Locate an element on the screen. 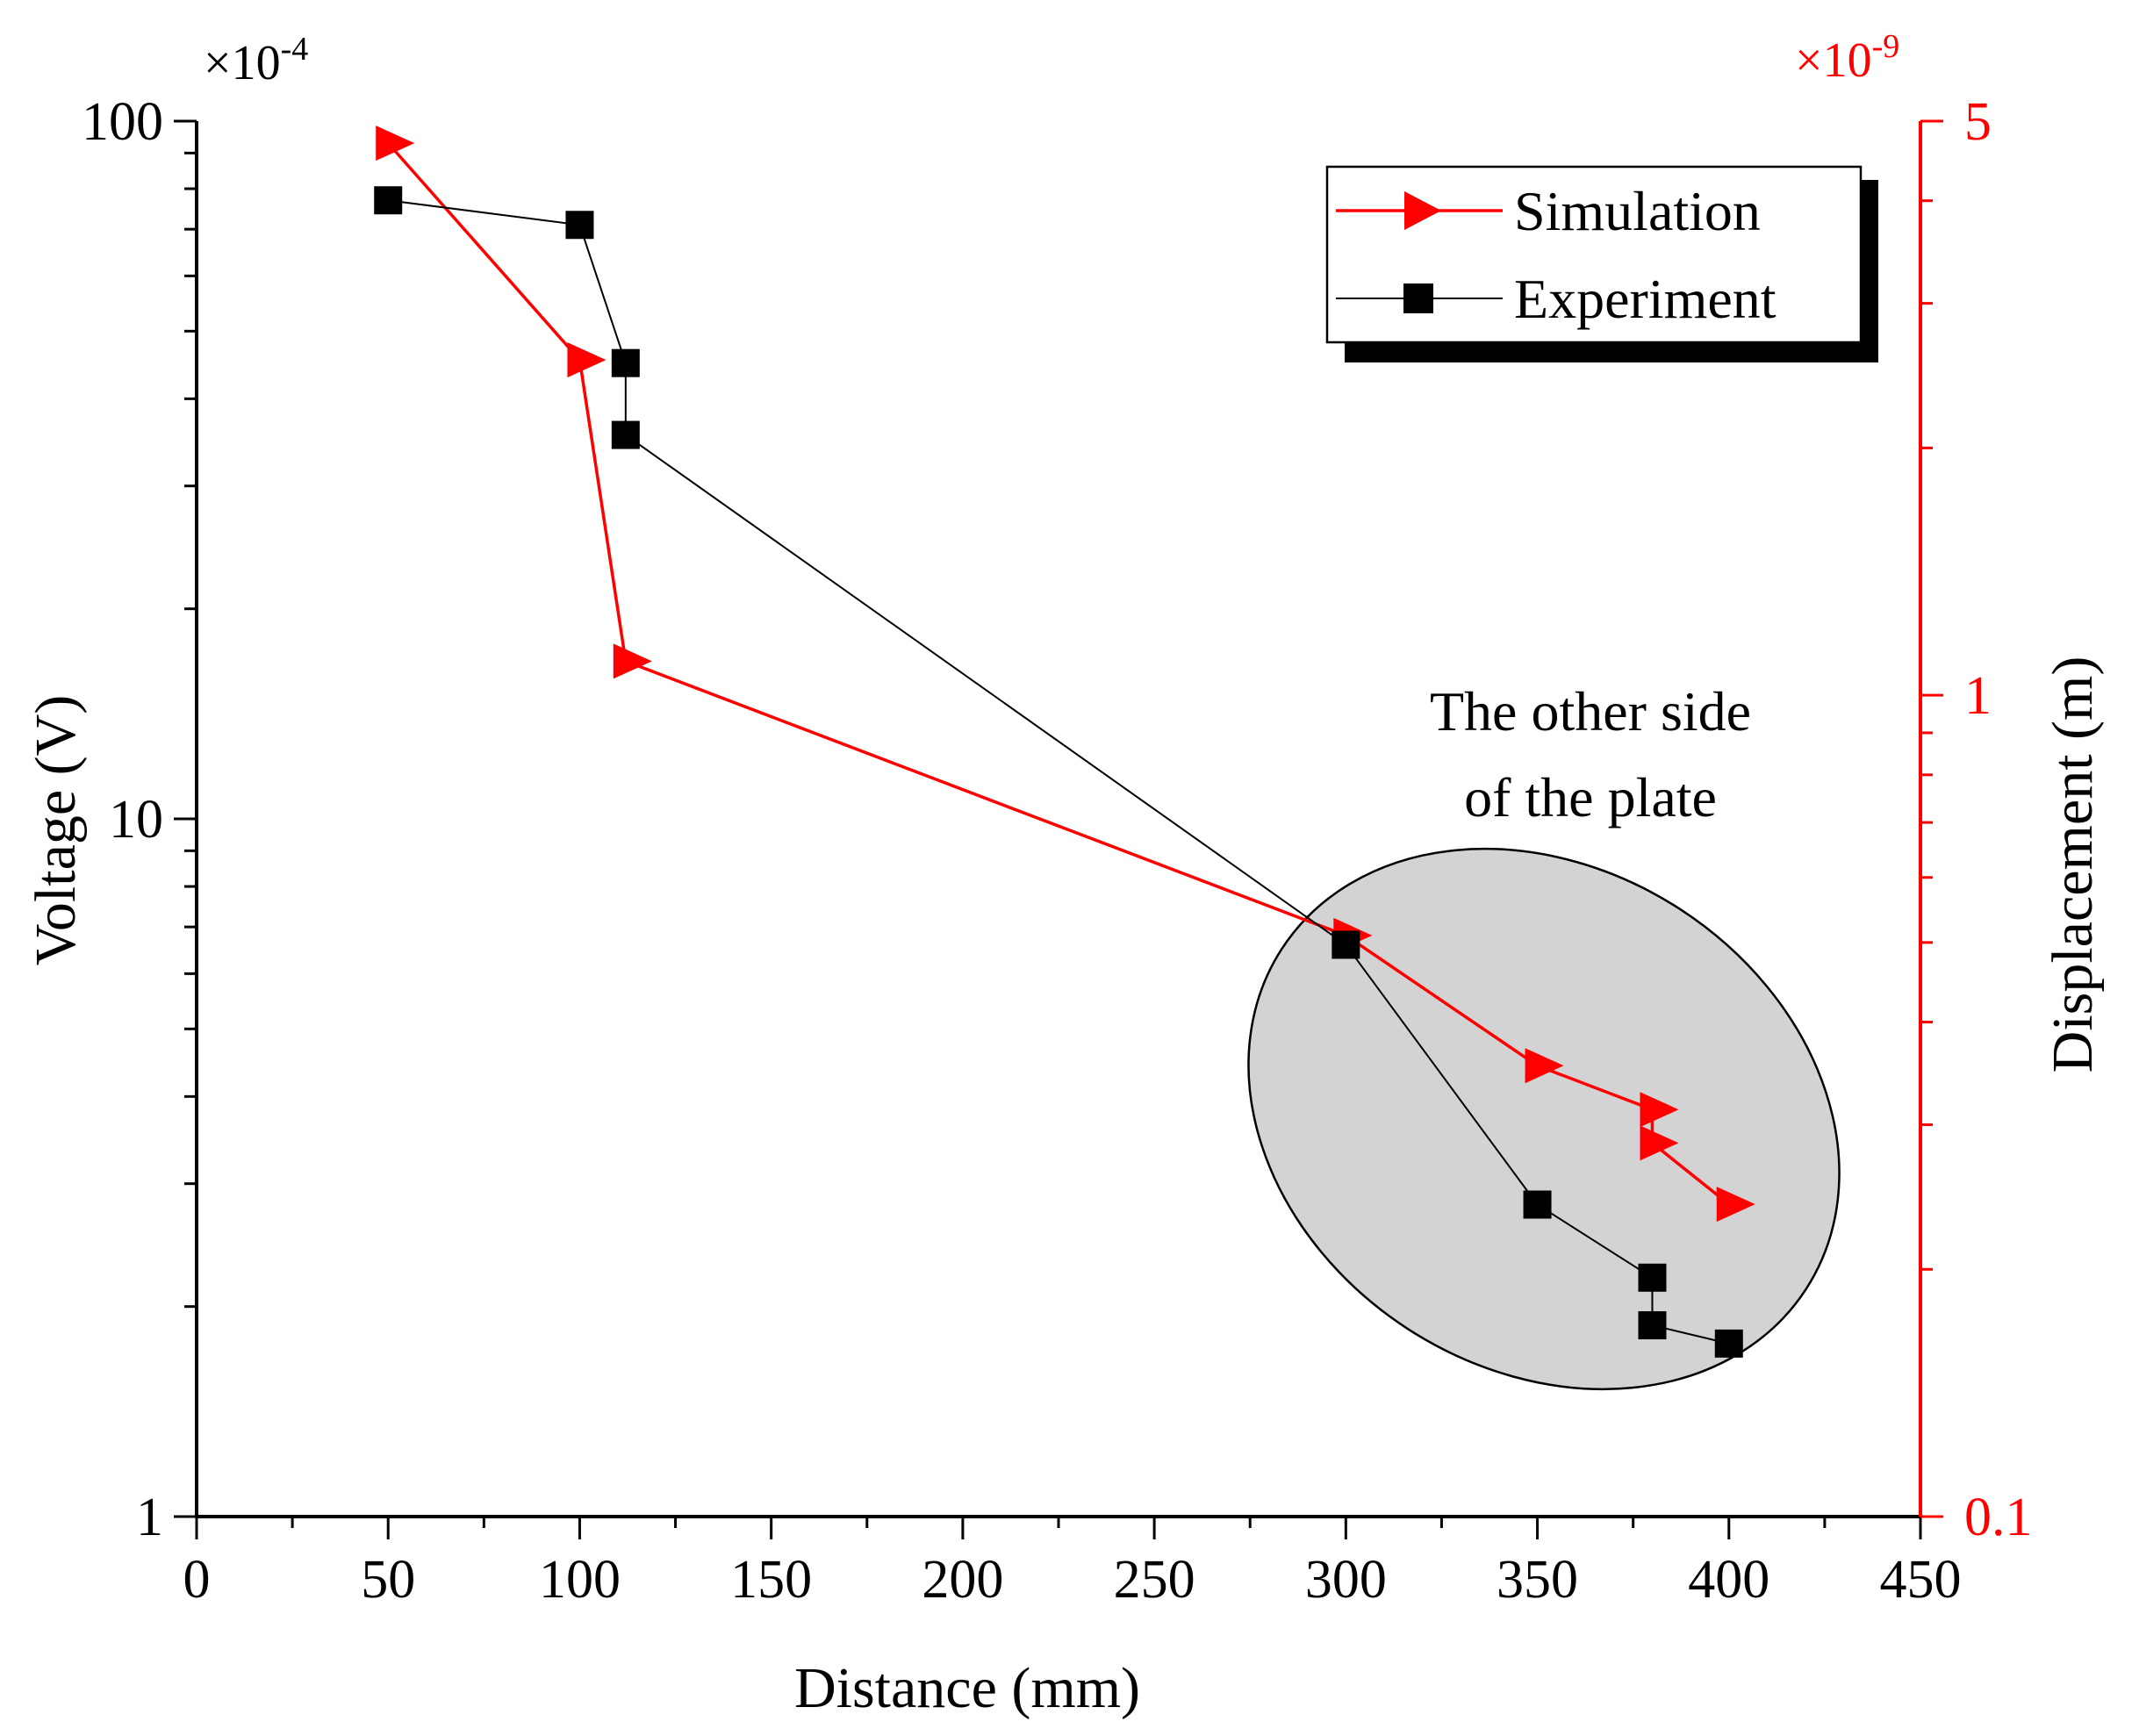 The image size is (2139, 1736). y-tick-label: 1 is located at coordinates (149, 1518).